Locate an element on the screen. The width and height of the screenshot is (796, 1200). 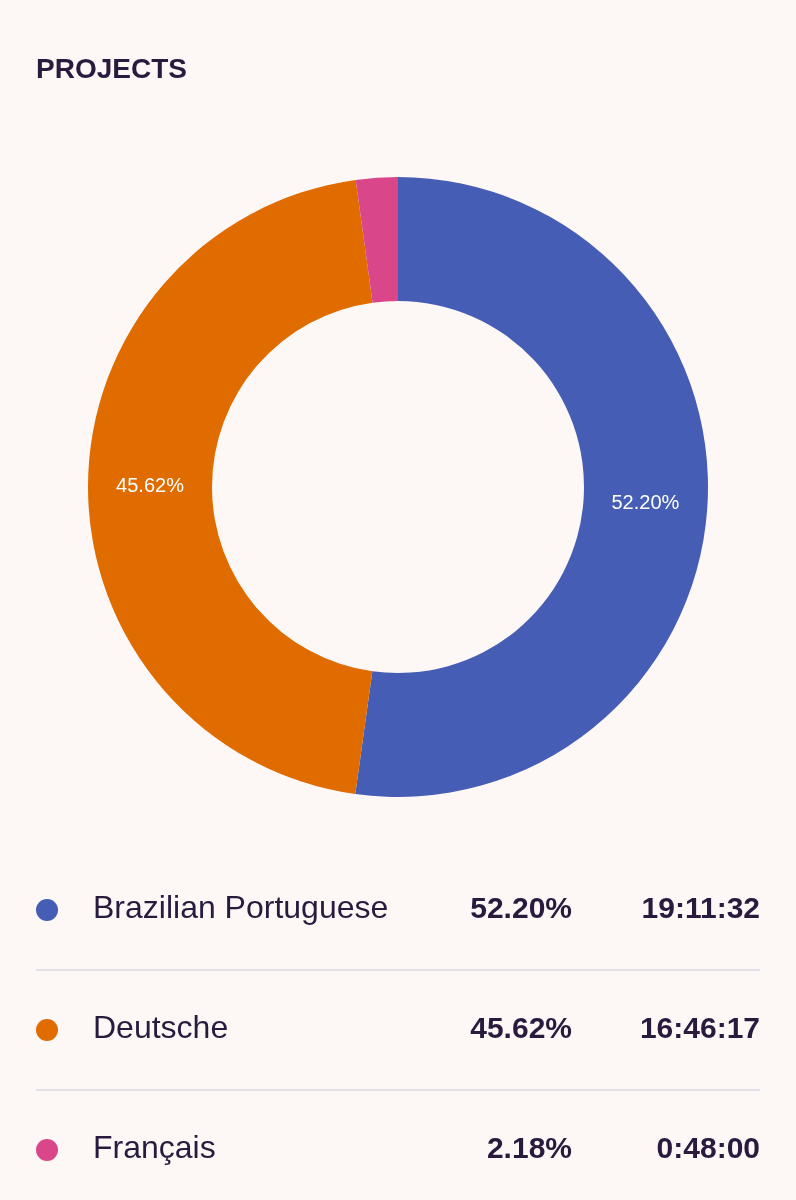
data-label: 45.62% is located at coordinates (150, 485).